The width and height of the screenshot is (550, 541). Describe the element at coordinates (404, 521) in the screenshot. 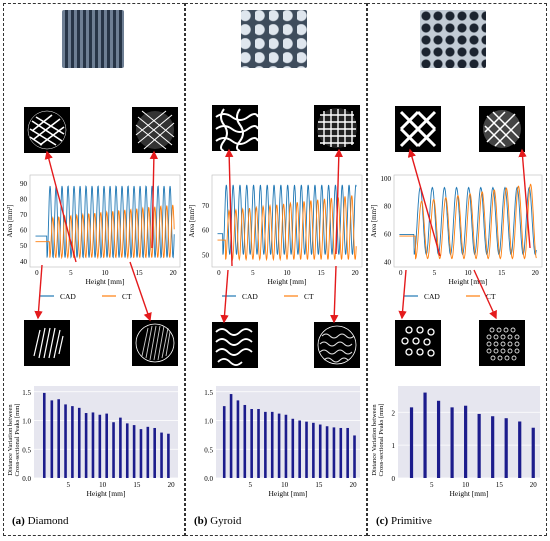

I see `caption-primitive: (c) Primitive` at that location.